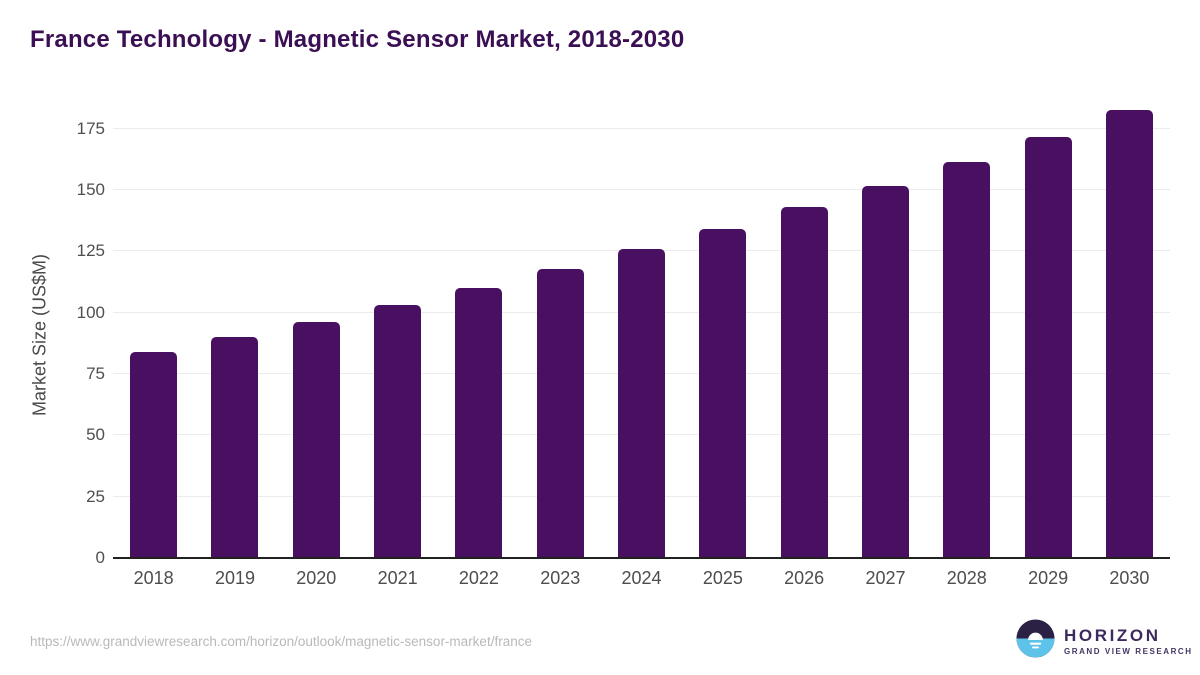  What do you see at coordinates (1129, 578) in the screenshot?
I see `x-tick-2030: 2030` at bounding box center [1129, 578].